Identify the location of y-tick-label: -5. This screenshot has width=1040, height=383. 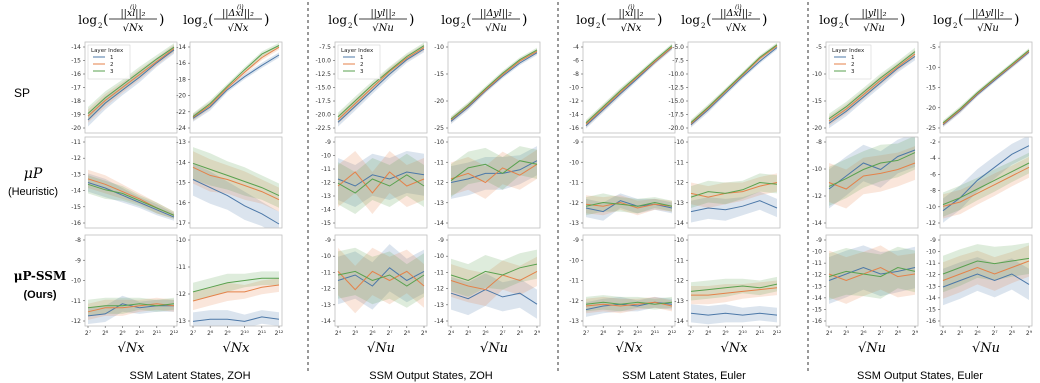
(819, 47).